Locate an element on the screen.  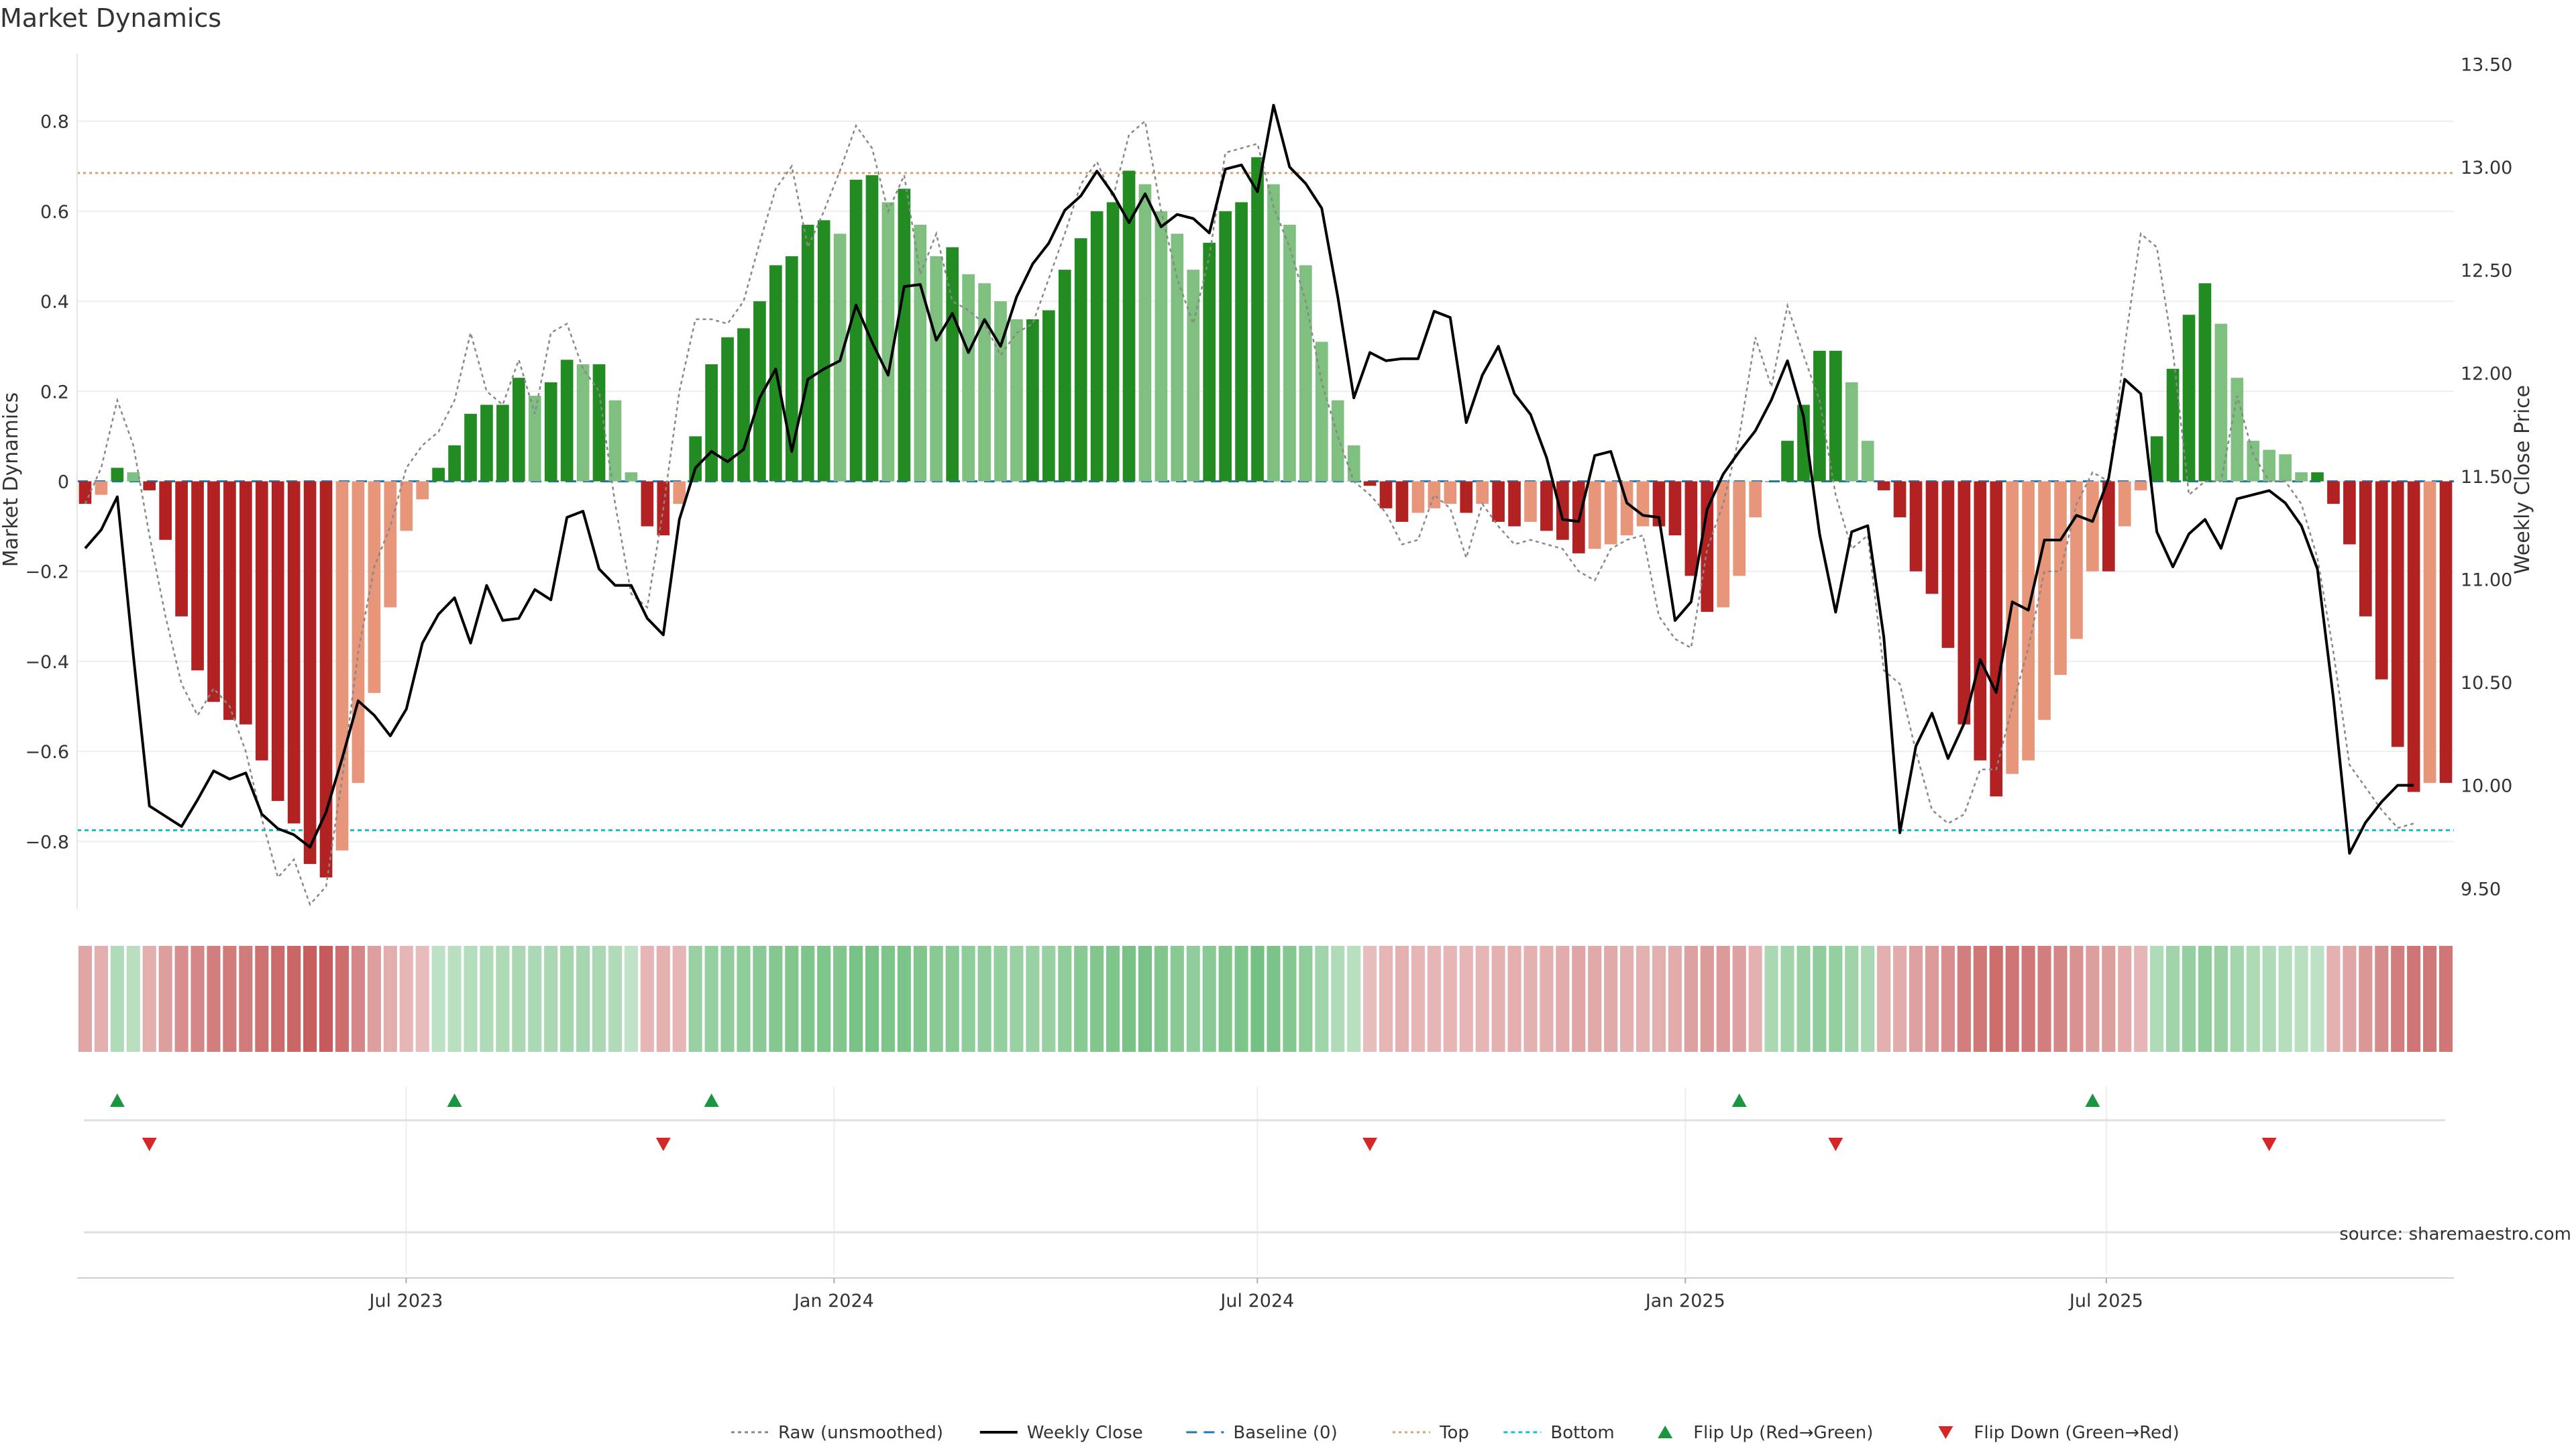
legend-item: Bottom is located at coordinates (1559, 1433).